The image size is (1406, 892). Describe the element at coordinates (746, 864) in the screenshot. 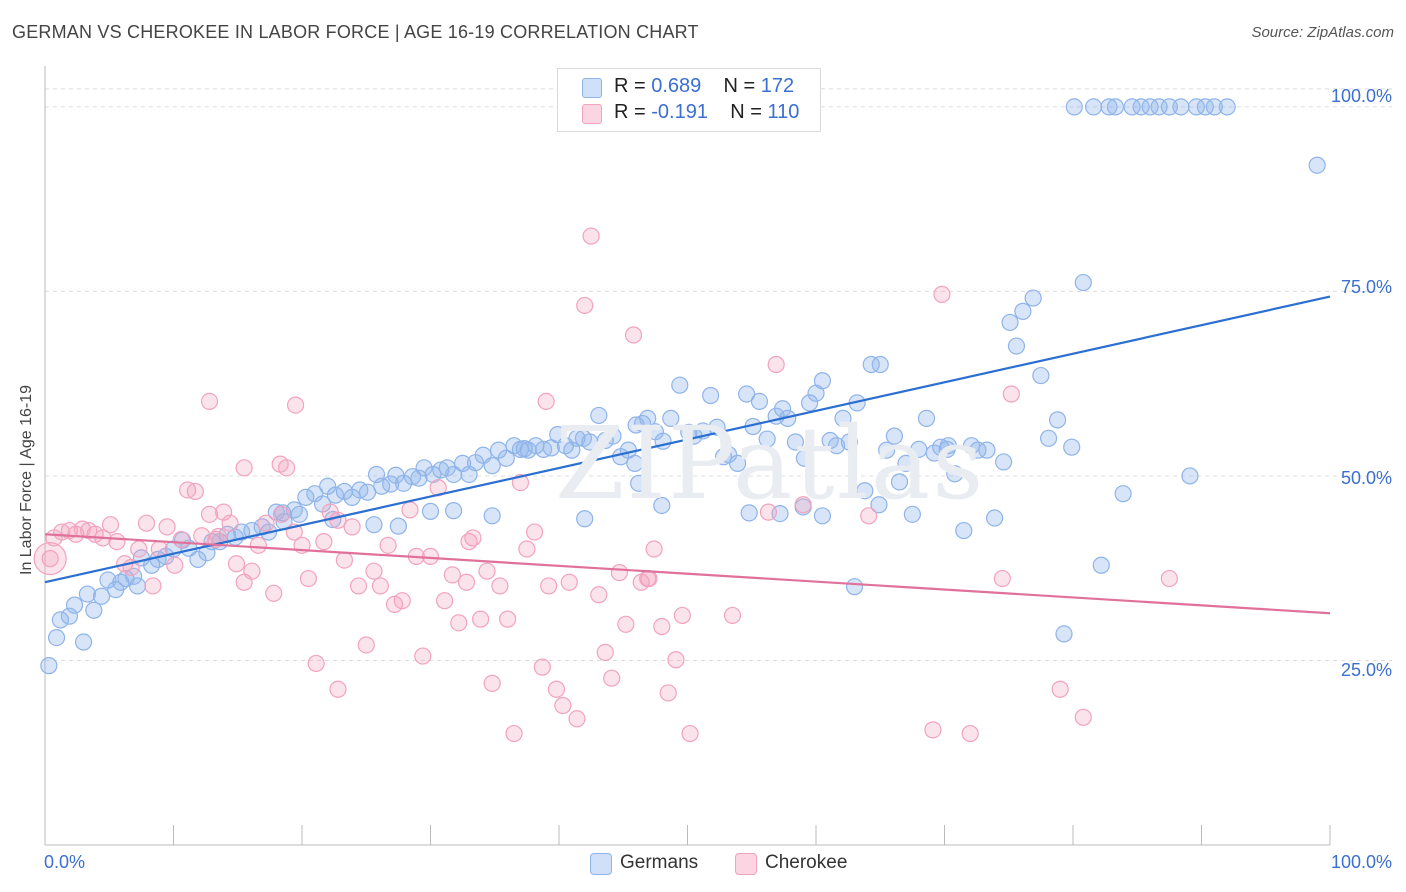

I see `cherokee-legend-swatch` at that location.